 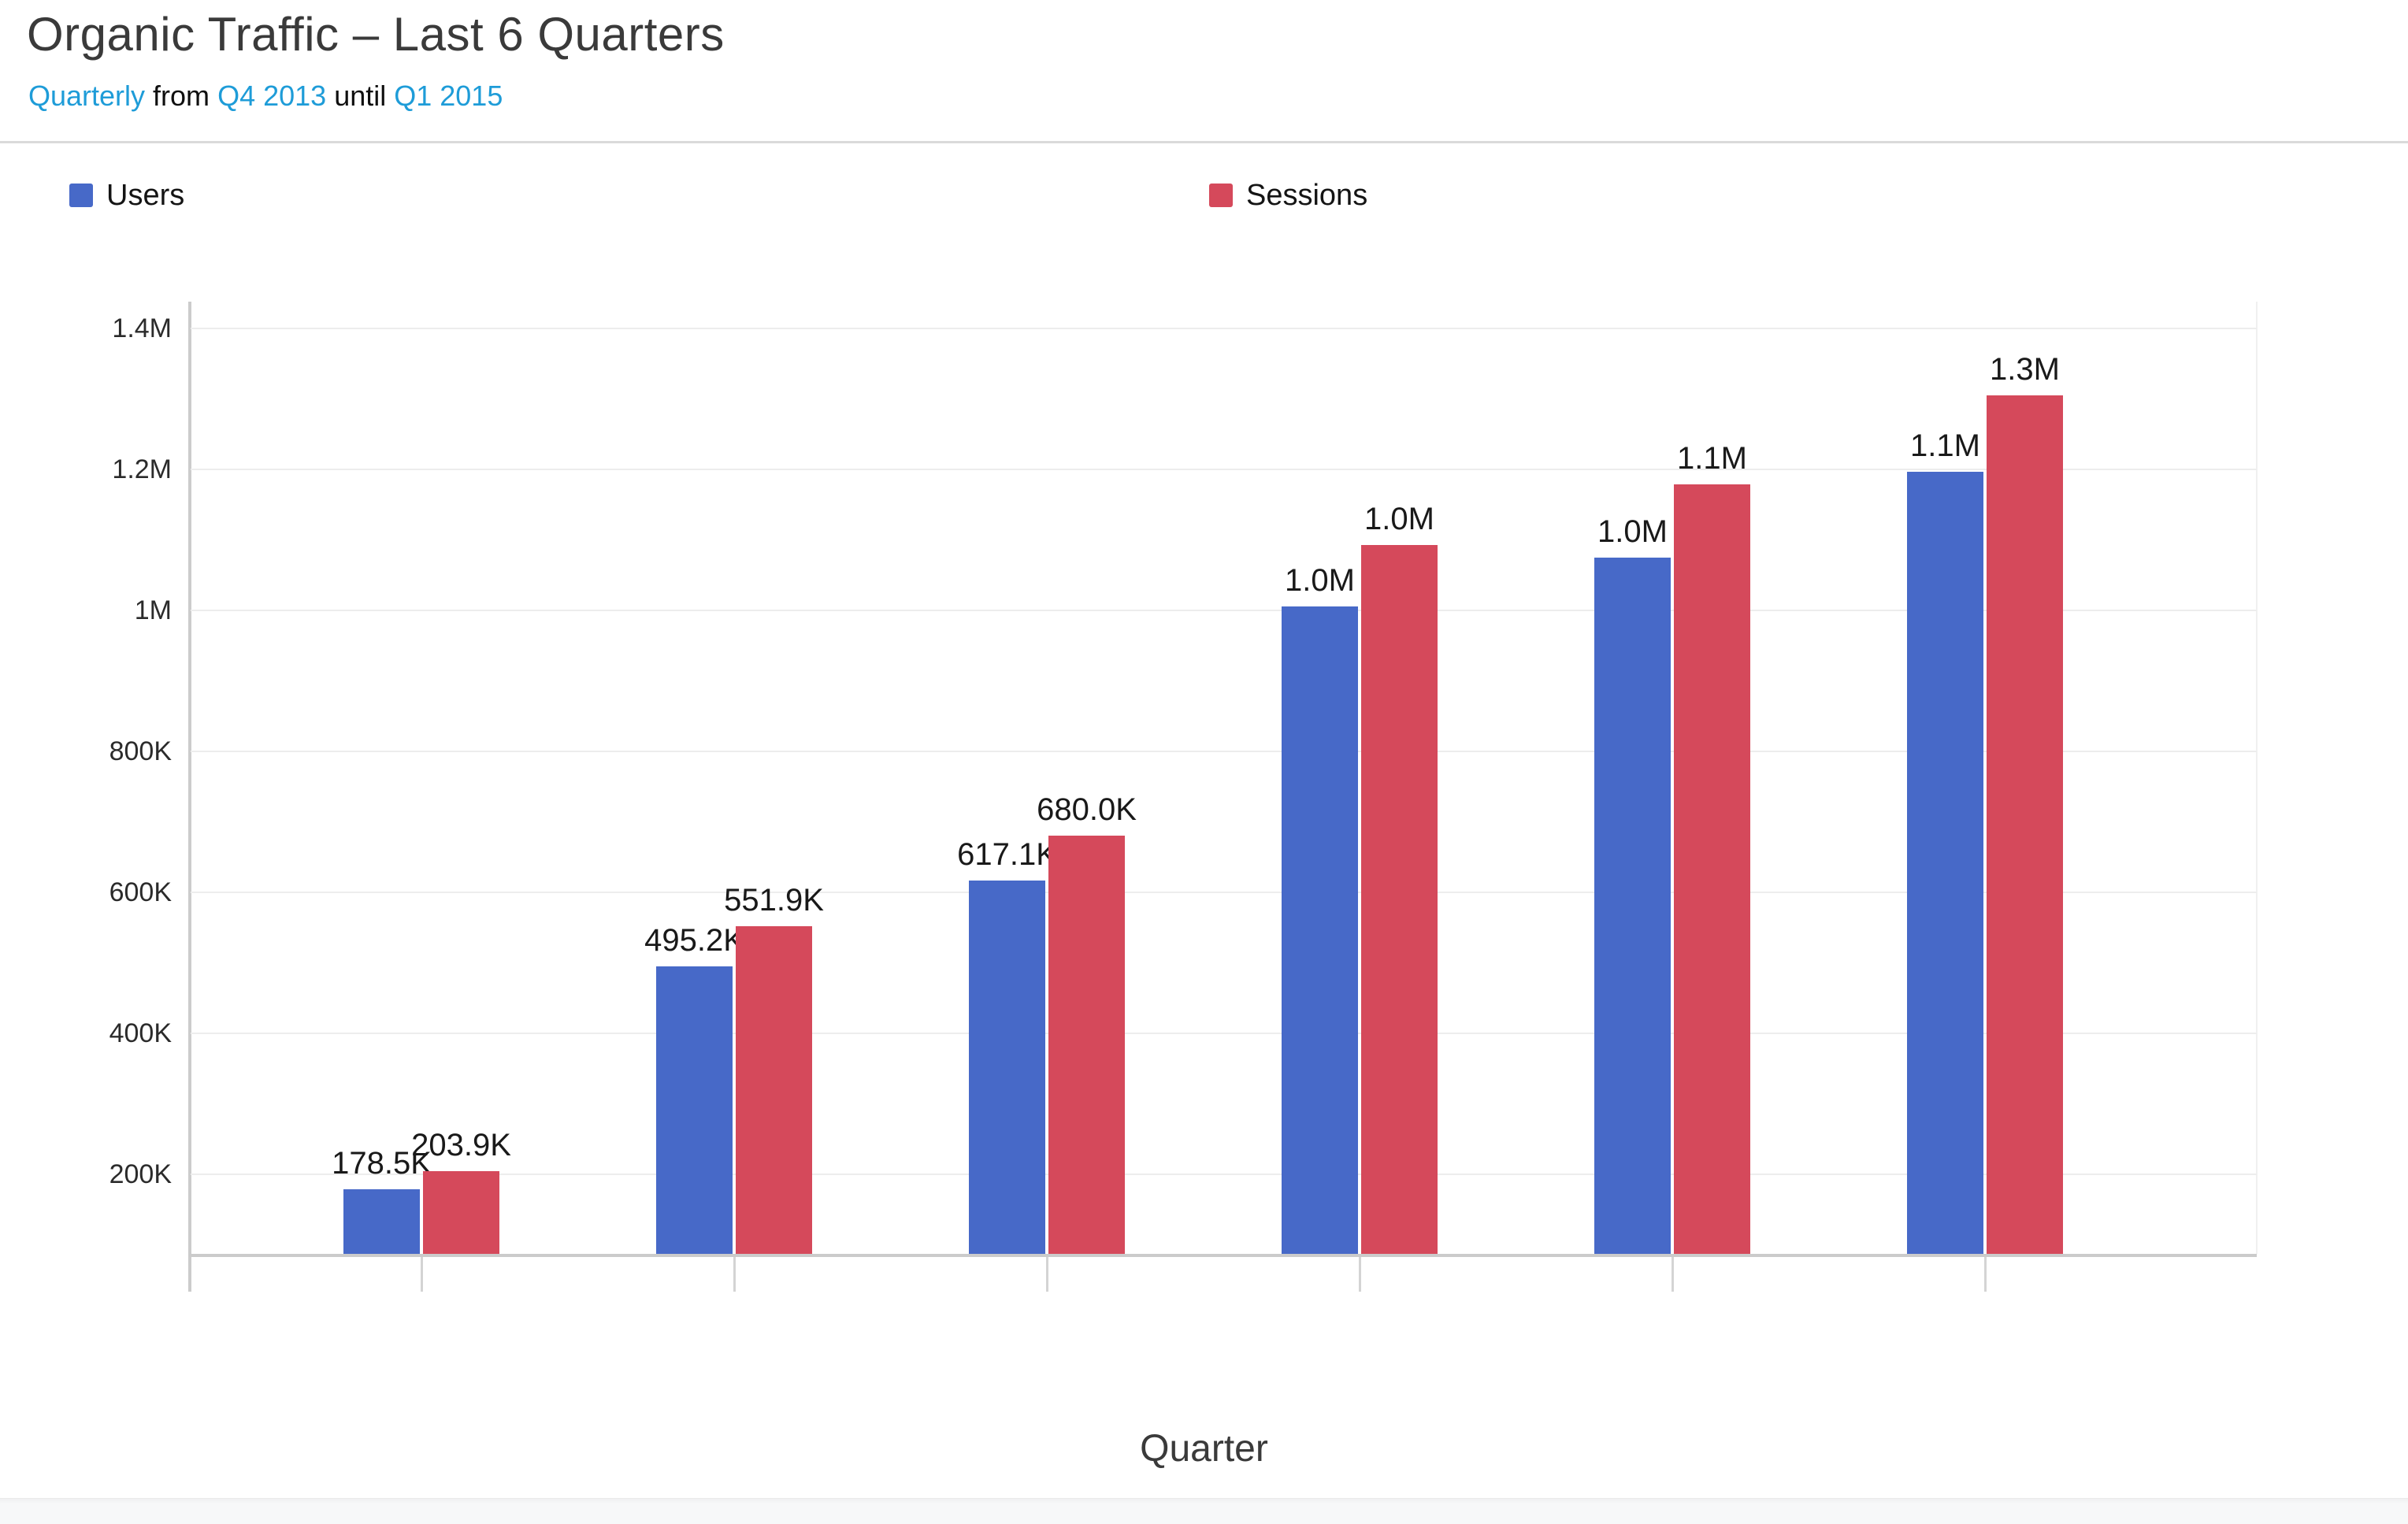 What do you see at coordinates (1945, 863) in the screenshot?
I see `bar-users-q1-2015` at bounding box center [1945, 863].